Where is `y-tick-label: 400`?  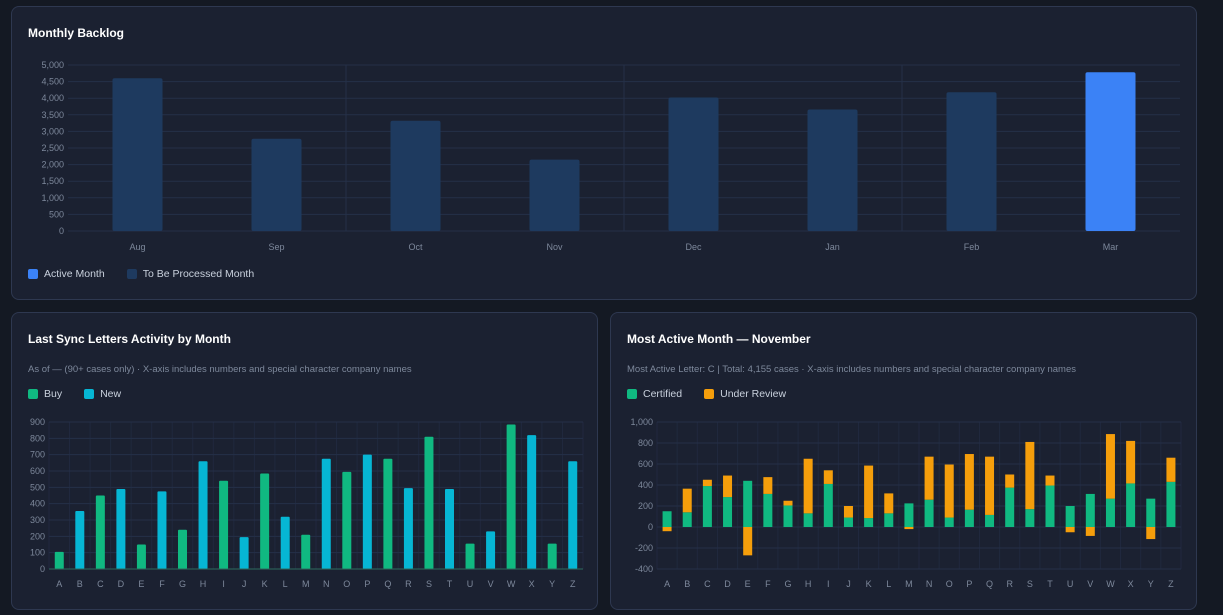
y-tick-label: 400 is located at coordinates (645, 485).